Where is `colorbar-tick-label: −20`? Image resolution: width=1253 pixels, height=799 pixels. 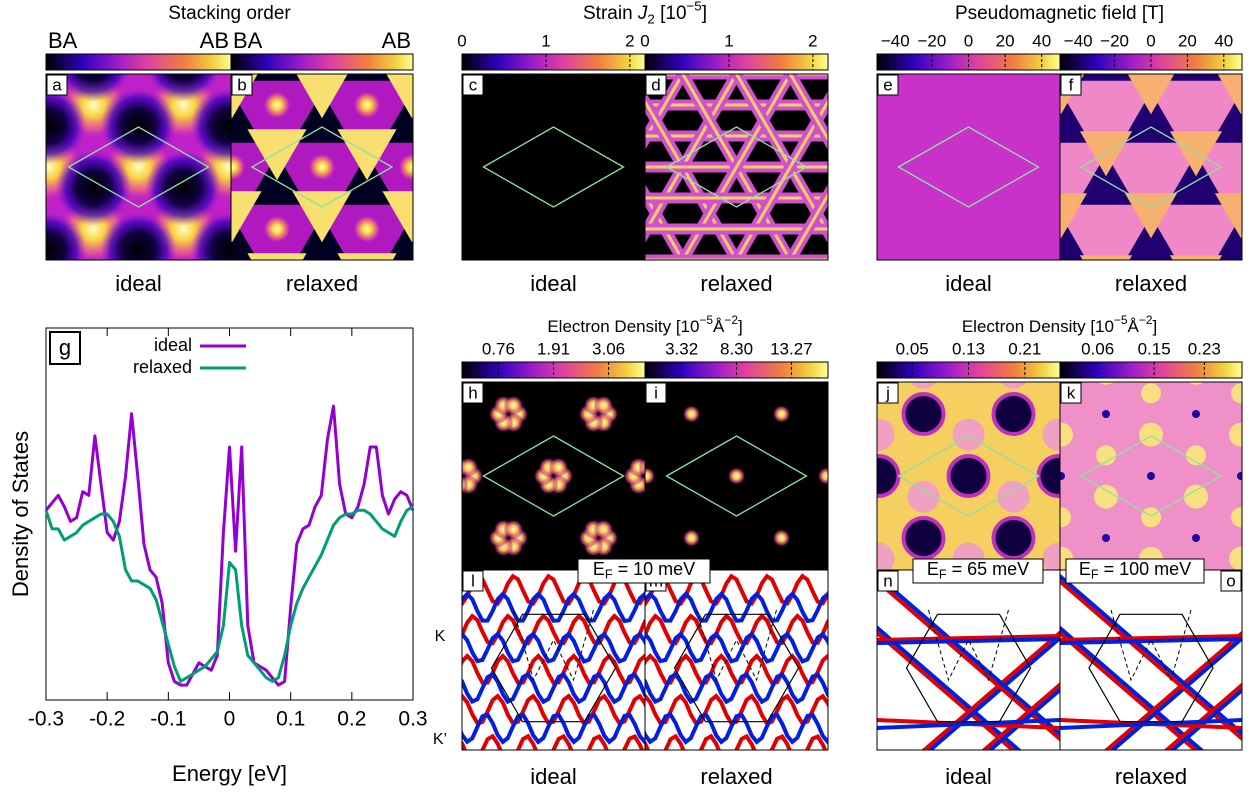 colorbar-tick-label: −20 is located at coordinates (931, 40).